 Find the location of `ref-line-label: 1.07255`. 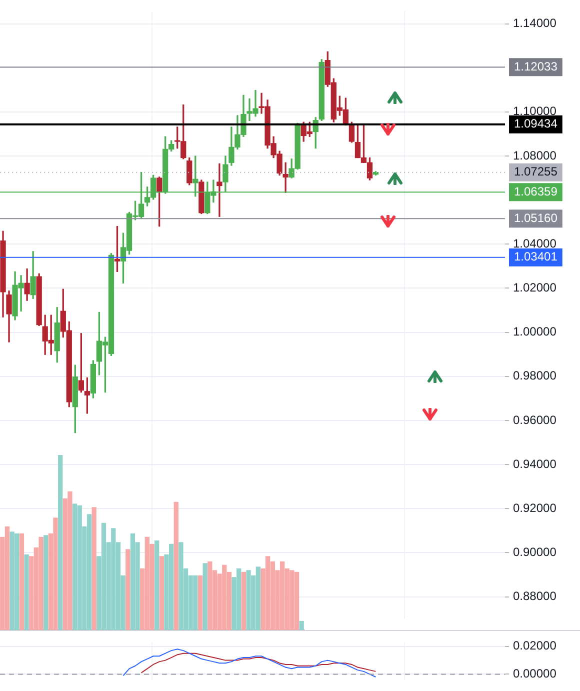

ref-line-label: 1.07255 is located at coordinates (536, 171).